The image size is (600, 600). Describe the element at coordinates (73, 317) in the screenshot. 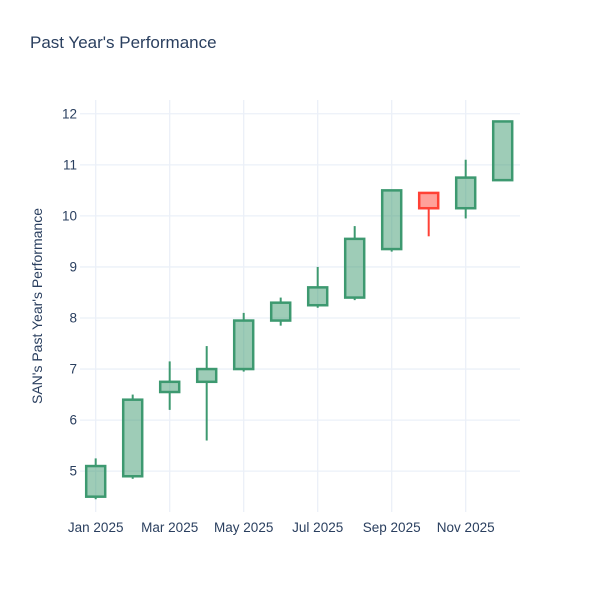

I see `y-tick-label: 8` at that location.